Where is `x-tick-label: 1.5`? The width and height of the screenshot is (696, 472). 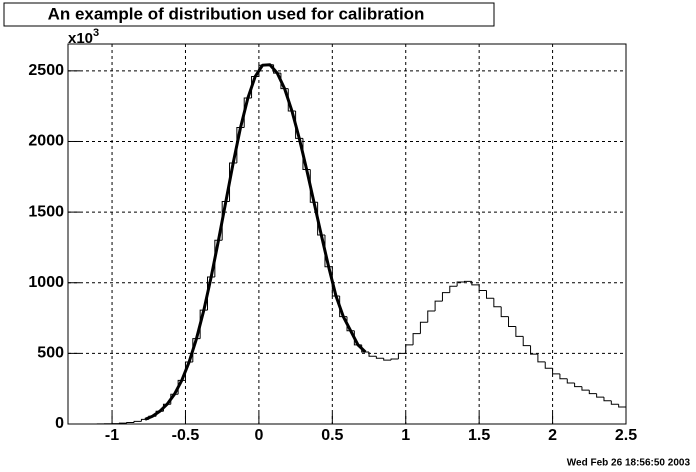 x-tick-label: 1.5 is located at coordinates (479, 435).